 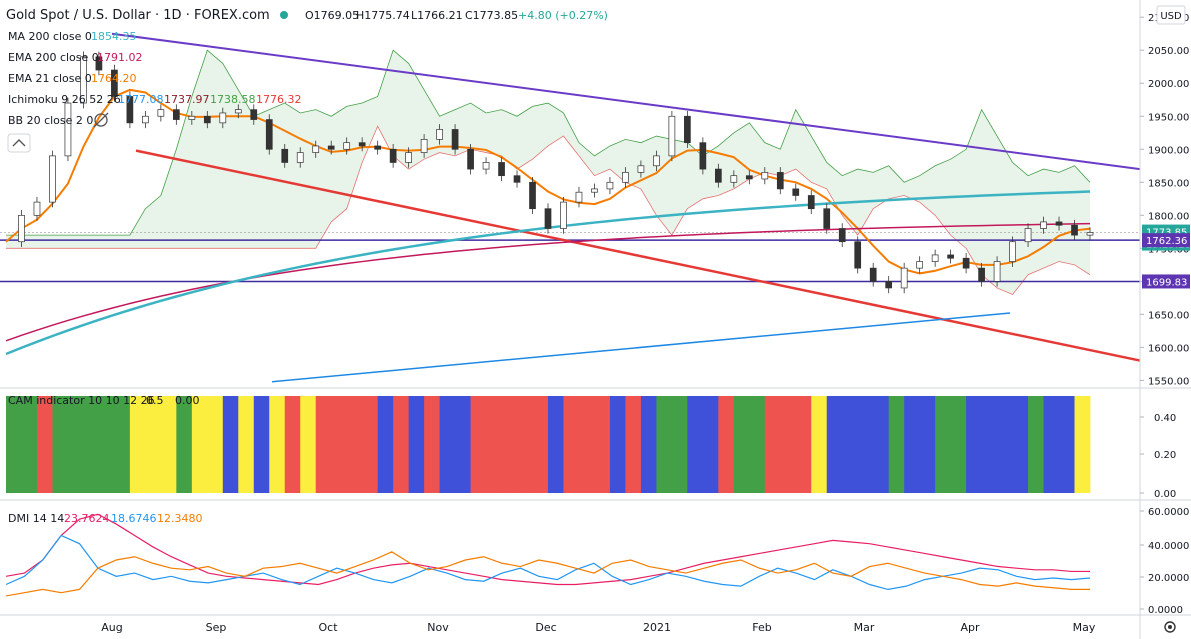 I want to click on cam-tick-label: 0.40, so click(x=1165, y=418).